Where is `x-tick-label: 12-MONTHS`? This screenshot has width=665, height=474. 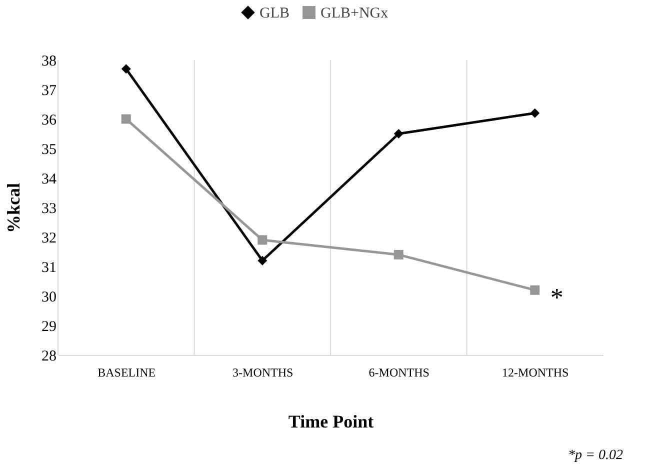 x-tick-label: 12-MONTHS is located at coordinates (535, 373).